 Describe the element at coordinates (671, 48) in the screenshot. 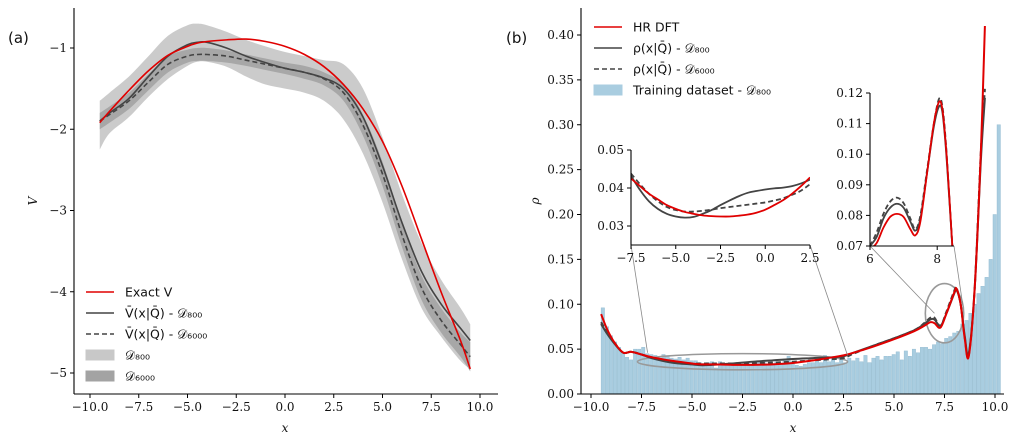

I see `b-legend-label: ρ(x|Q̄) - 𝒟₈₀₀` at that location.